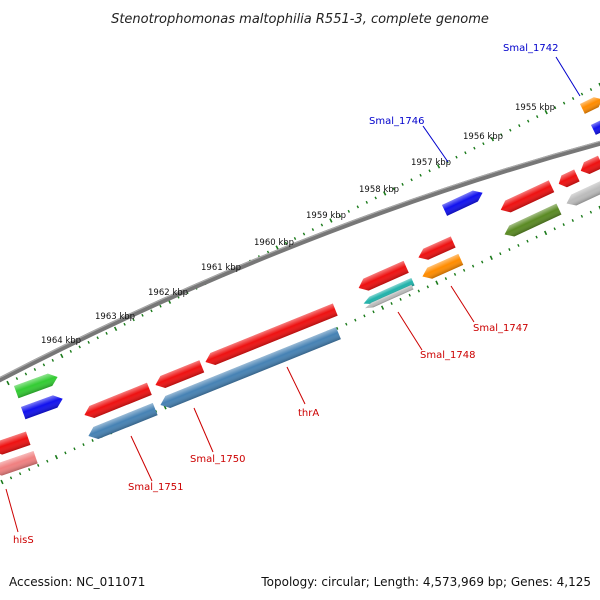  What do you see at coordinates (431, 163) in the screenshot?
I see `tick-label: 1957 kbp` at bounding box center [431, 163].